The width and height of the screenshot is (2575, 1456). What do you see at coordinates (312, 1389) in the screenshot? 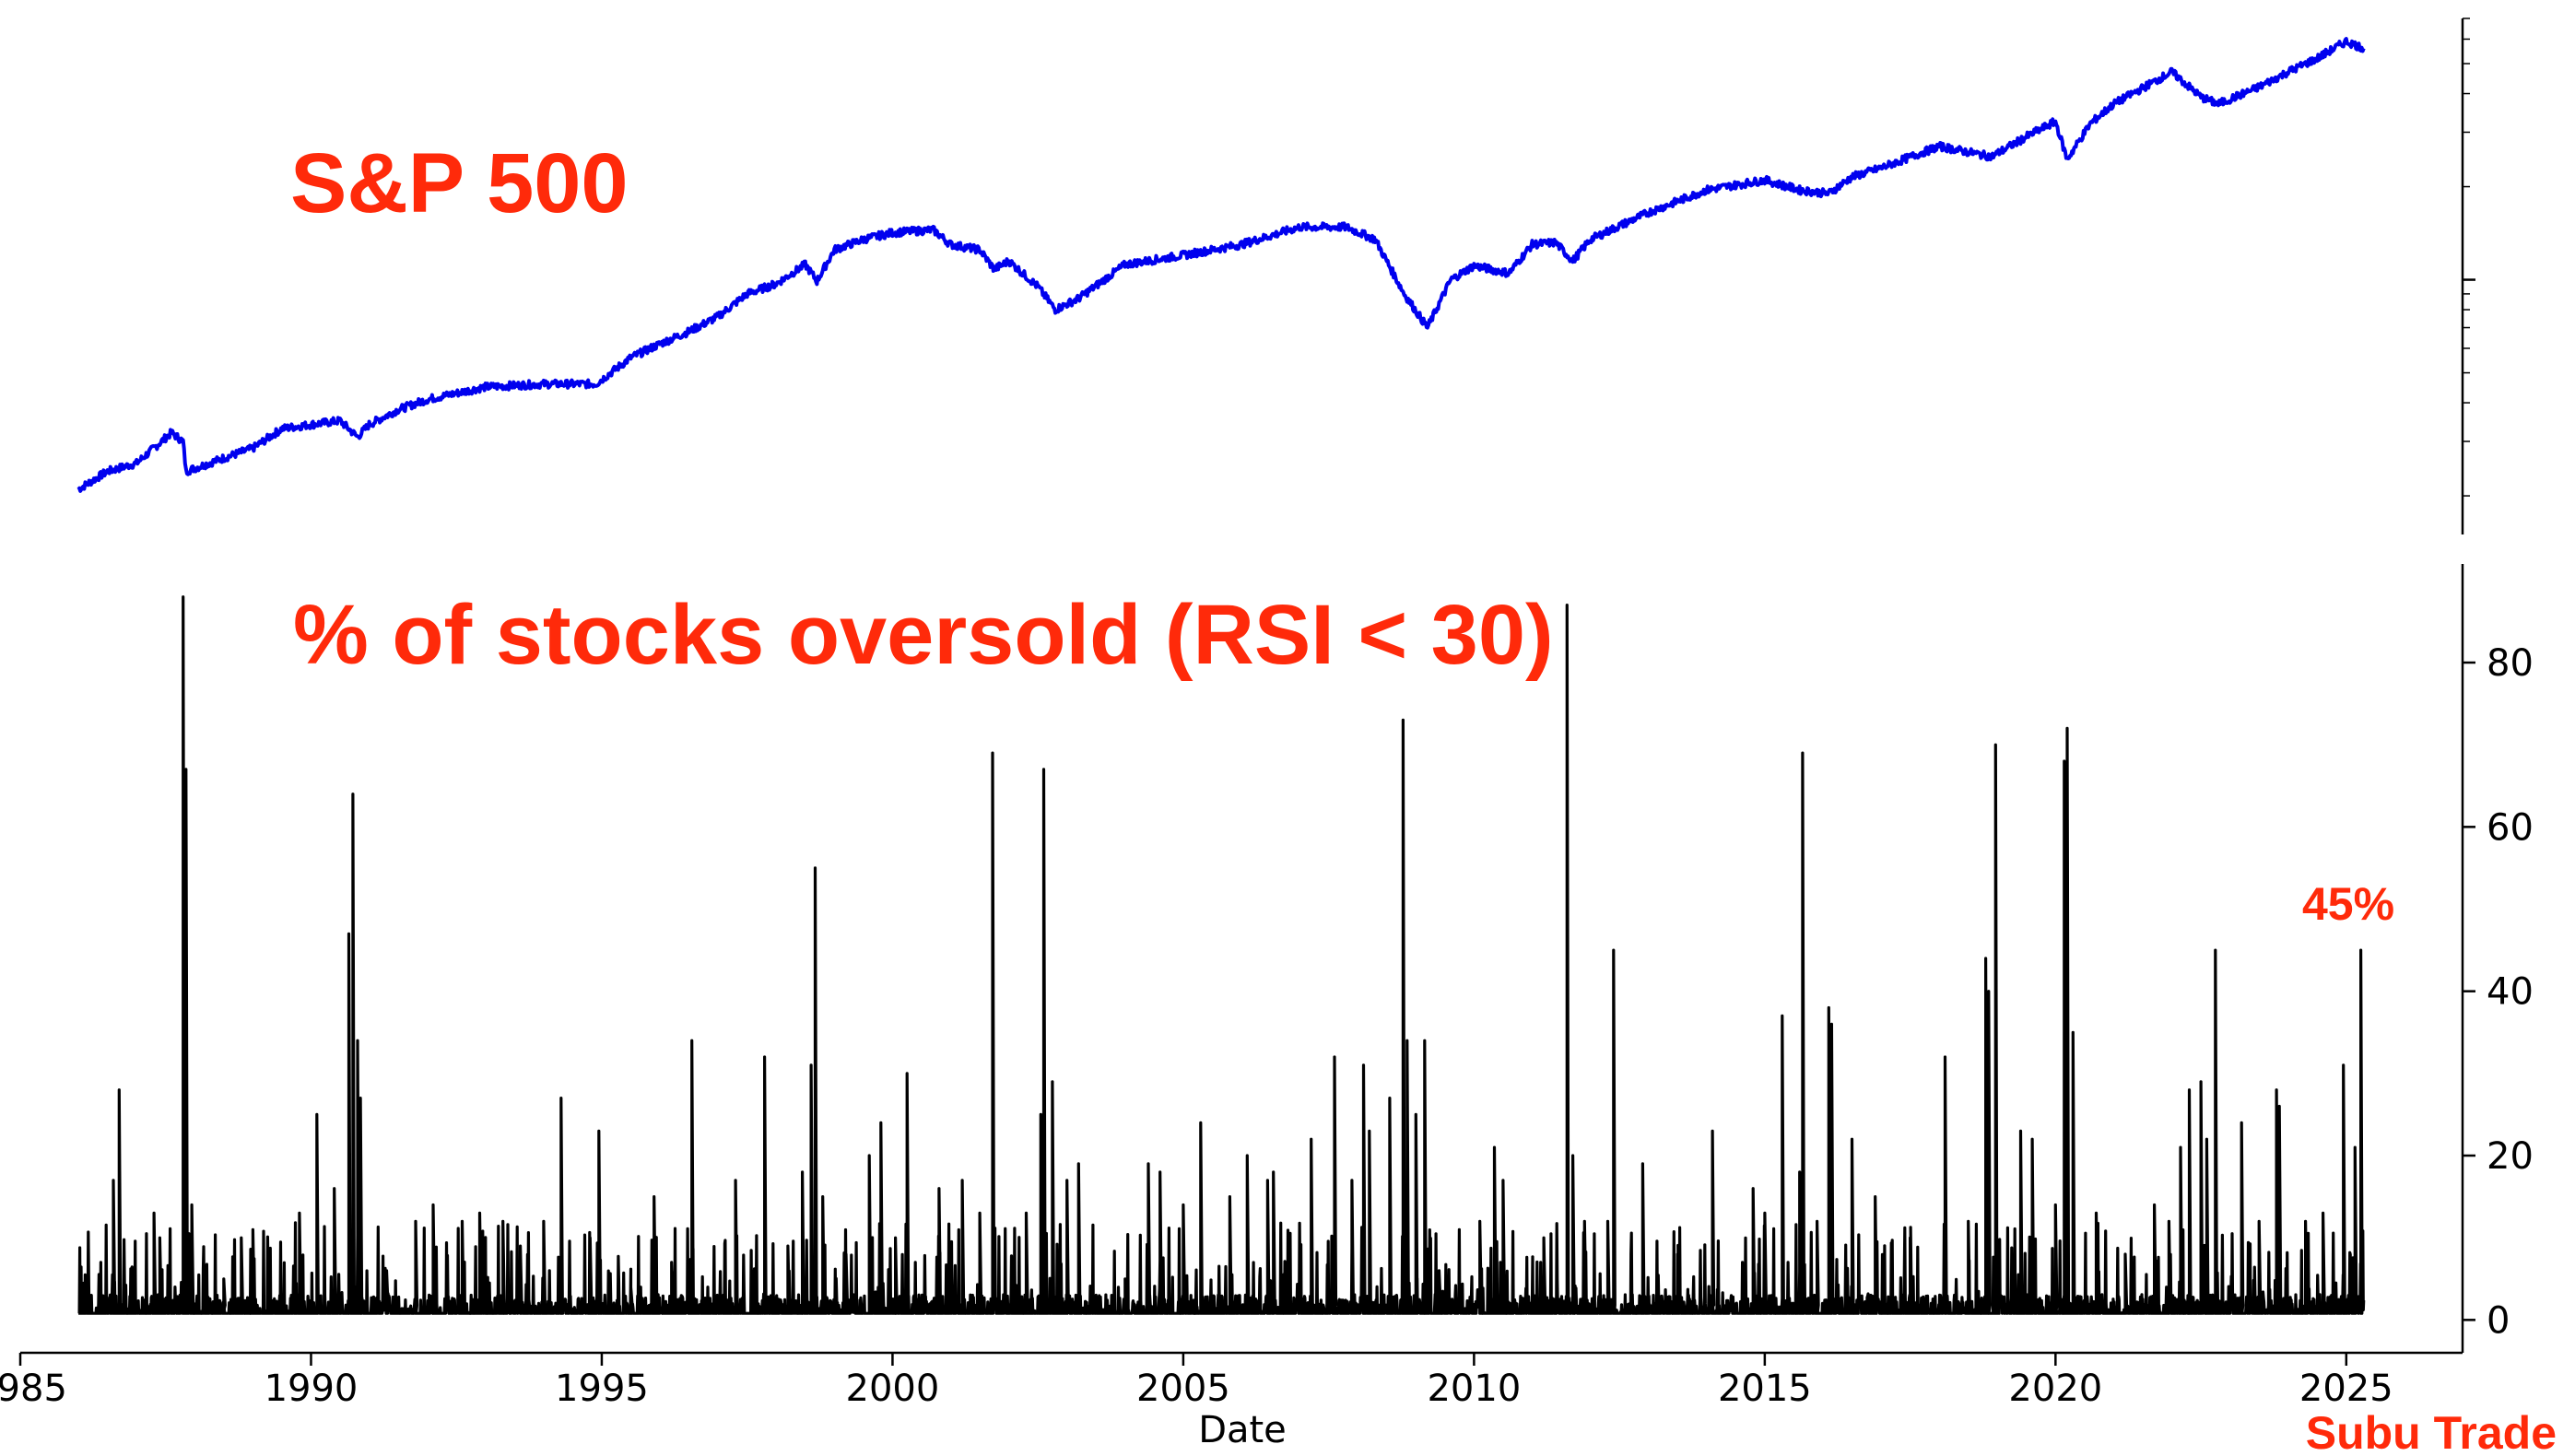
I see `x-tick-label: 1990` at bounding box center [312, 1389].